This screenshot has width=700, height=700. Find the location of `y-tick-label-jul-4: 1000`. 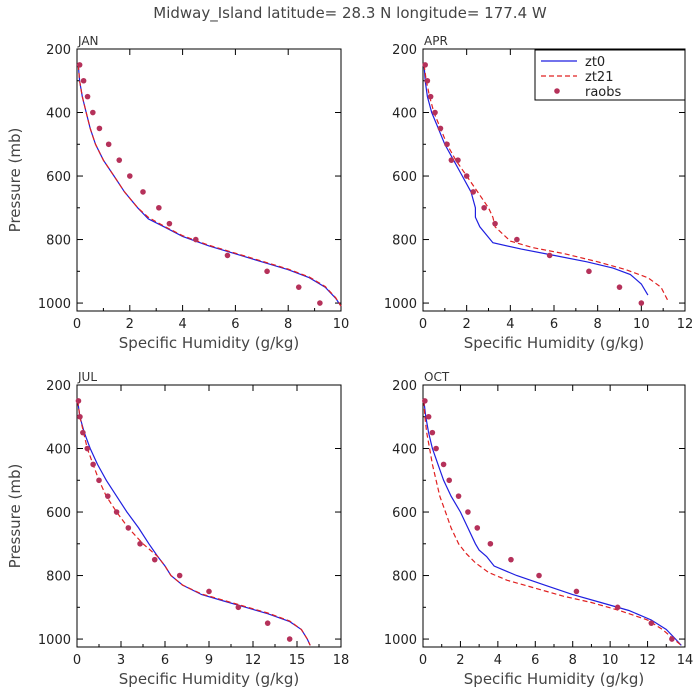

y-tick-label-jul-4: 1000 is located at coordinates (54, 640).